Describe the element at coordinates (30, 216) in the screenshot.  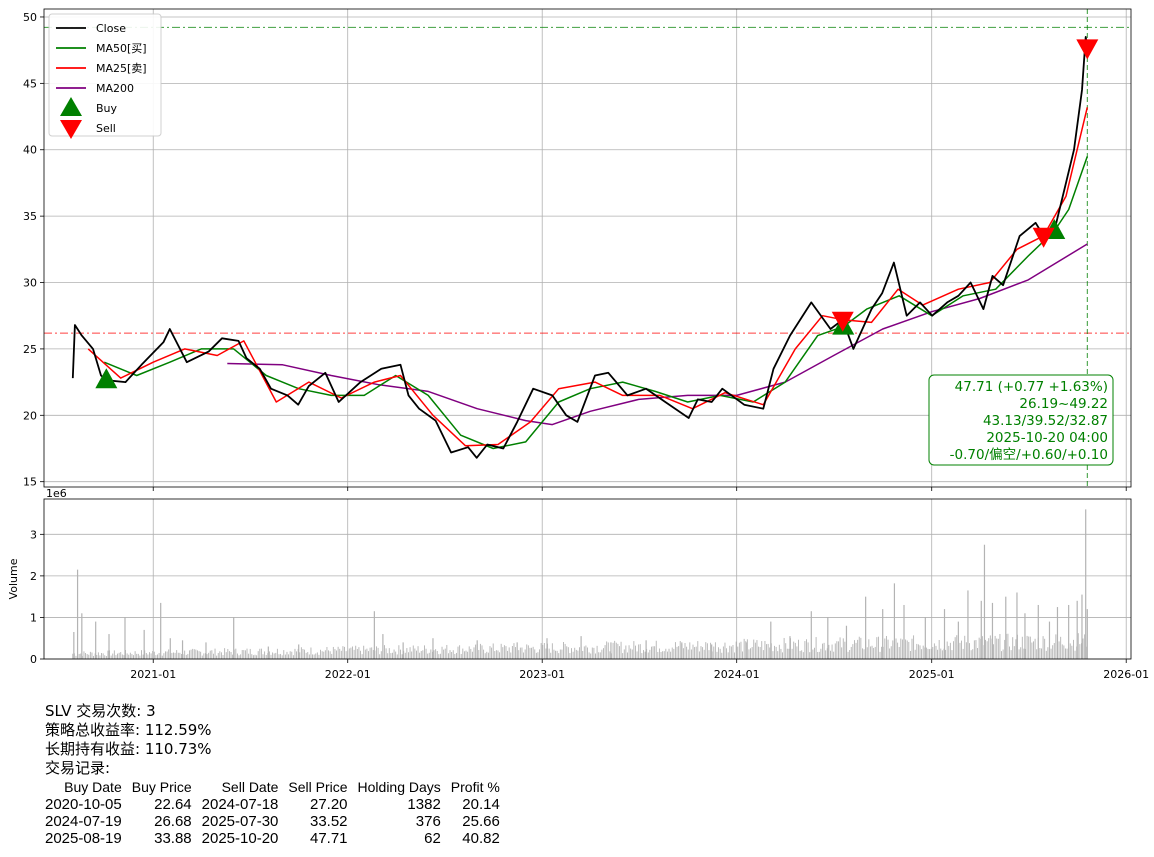
I see `y-tick-label: 35` at that location.